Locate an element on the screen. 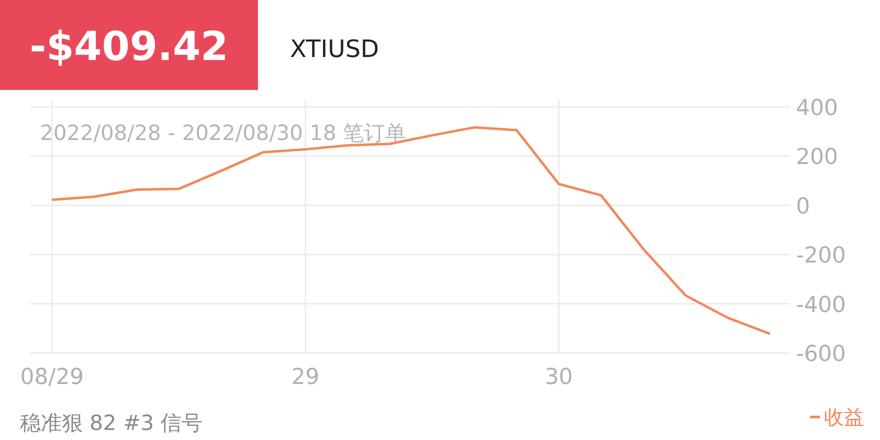 This screenshot has height=440, width=880. chart-subtitle: XTIUSD is located at coordinates (335, 49).